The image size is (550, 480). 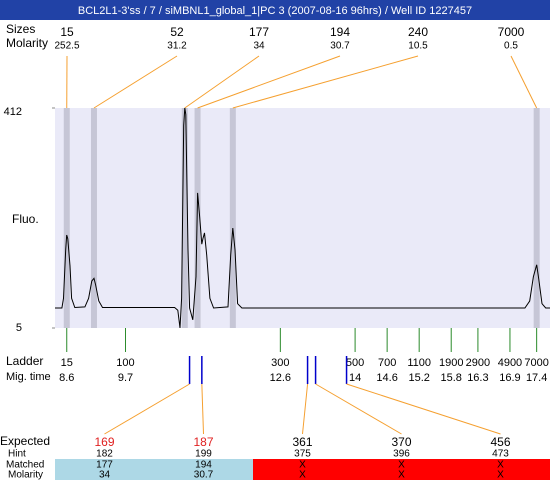 What do you see at coordinates (500, 442) in the screenshot?
I see `expected-size: 456` at bounding box center [500, 442].